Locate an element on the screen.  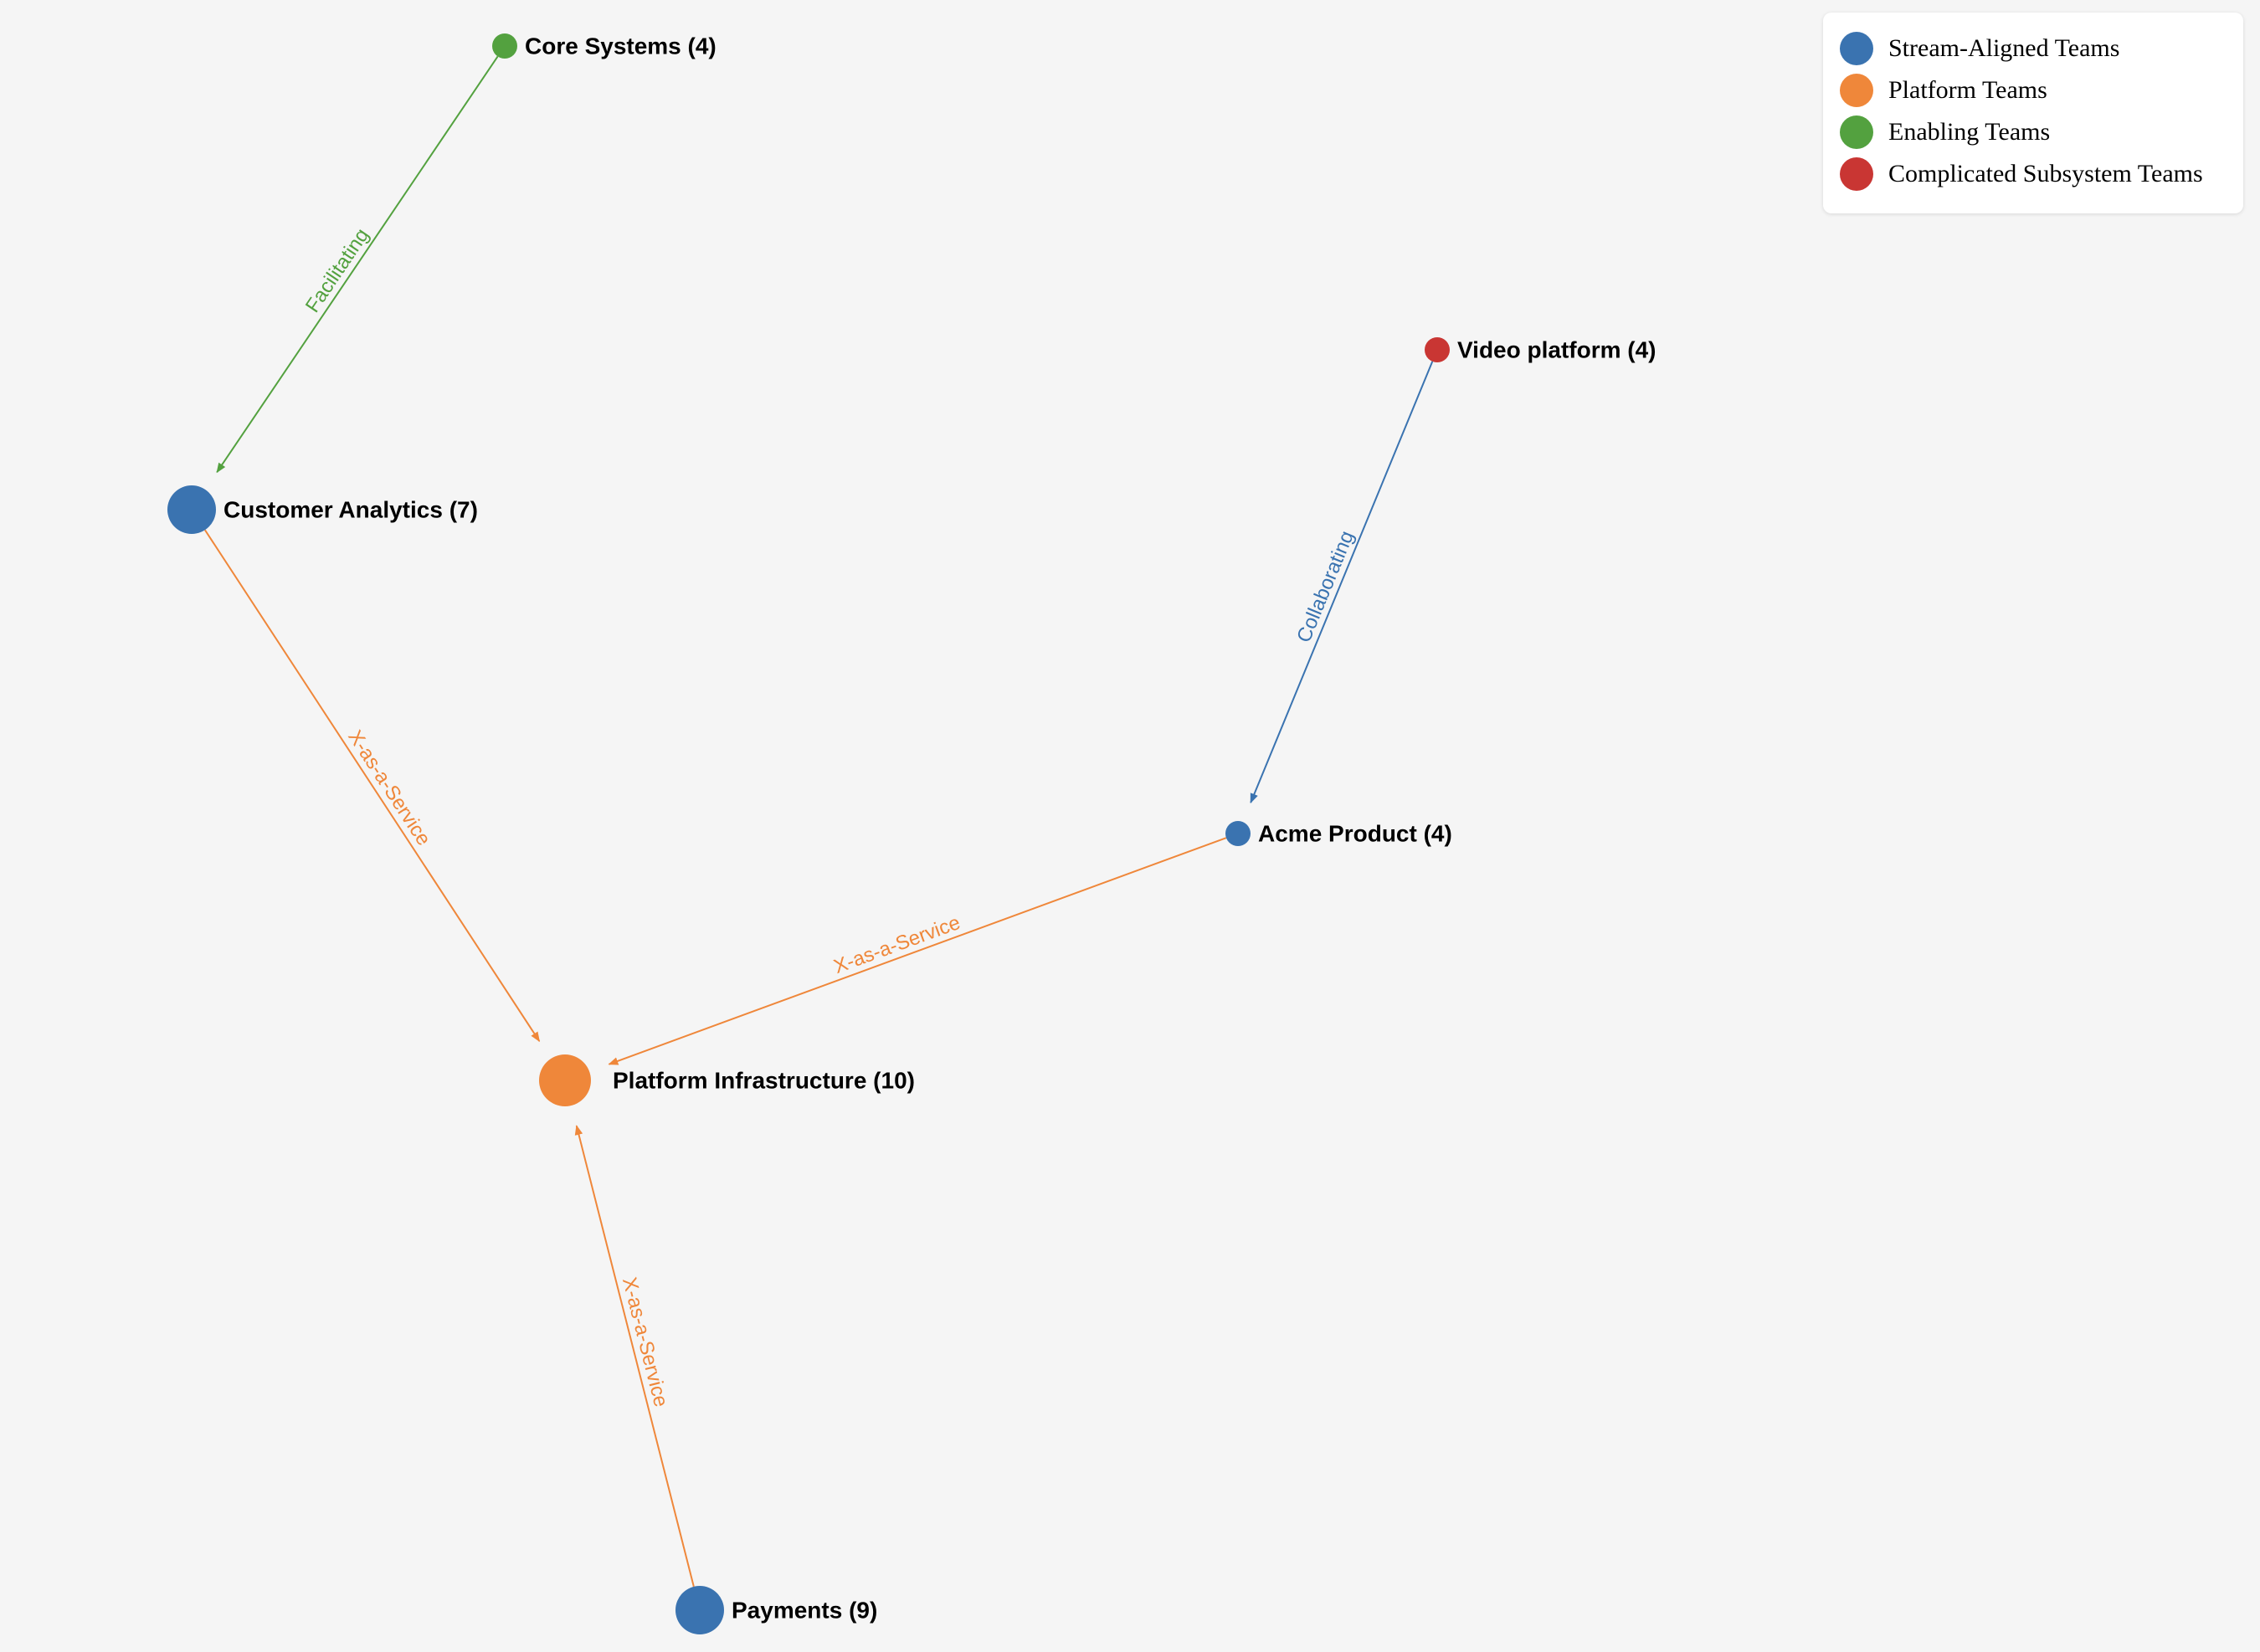
node-video-platform: Video platform (4) is located at coordinates (1541, 350).